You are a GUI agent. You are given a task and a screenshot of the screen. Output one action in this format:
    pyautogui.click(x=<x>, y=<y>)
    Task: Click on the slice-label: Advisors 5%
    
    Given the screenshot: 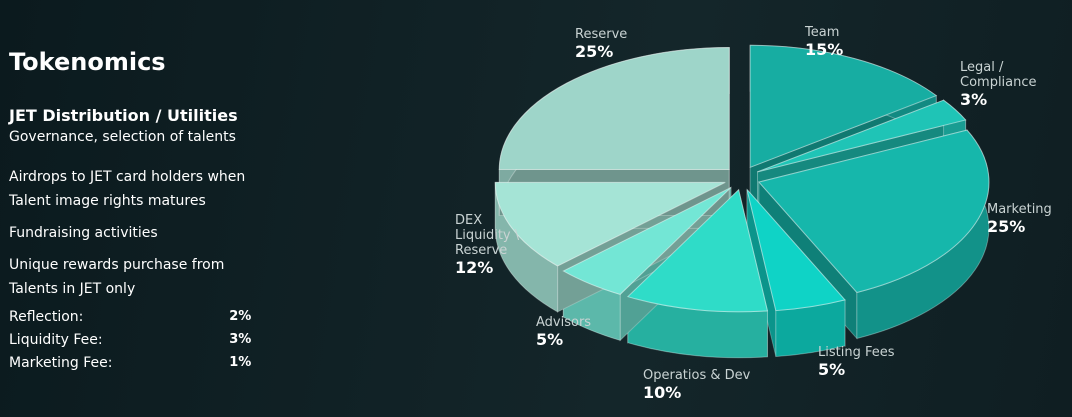 What is the action you would take?
    pyautogui.click(x=563, y=332)
    